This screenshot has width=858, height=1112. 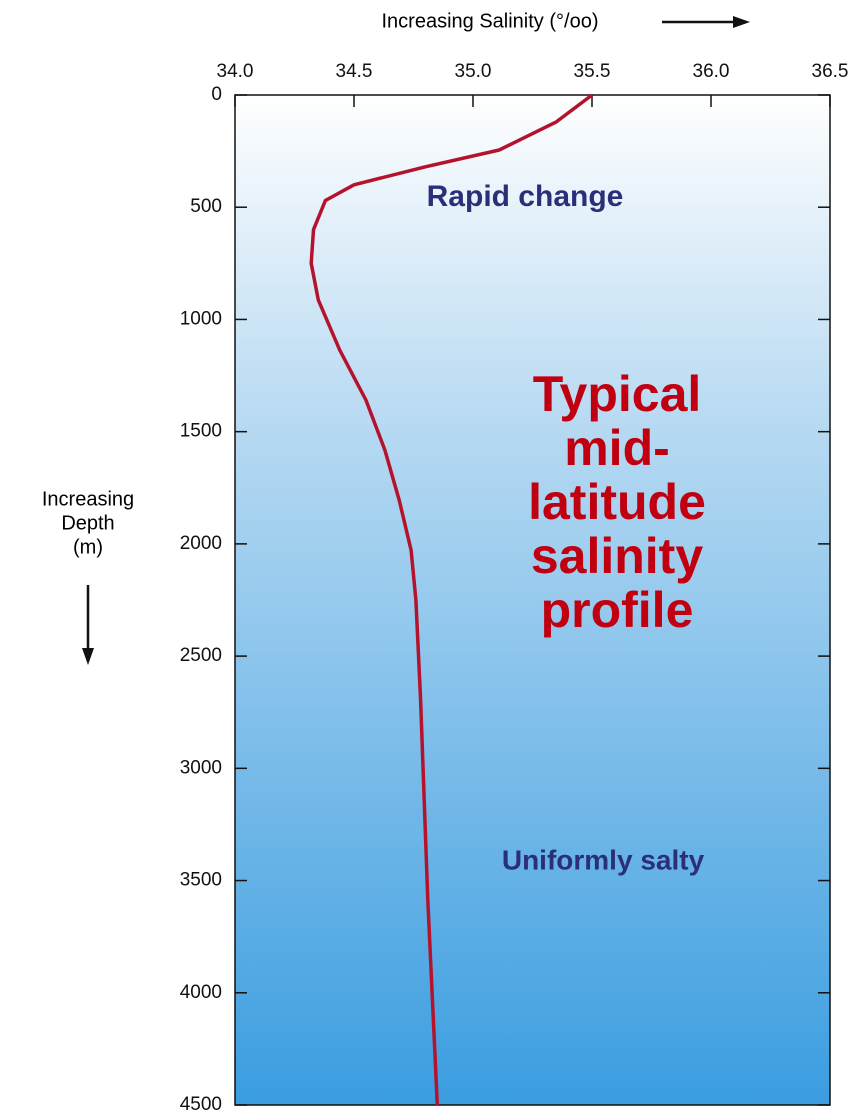 I want to click on y-tick-label: 1000, so click(x=201, y=318).